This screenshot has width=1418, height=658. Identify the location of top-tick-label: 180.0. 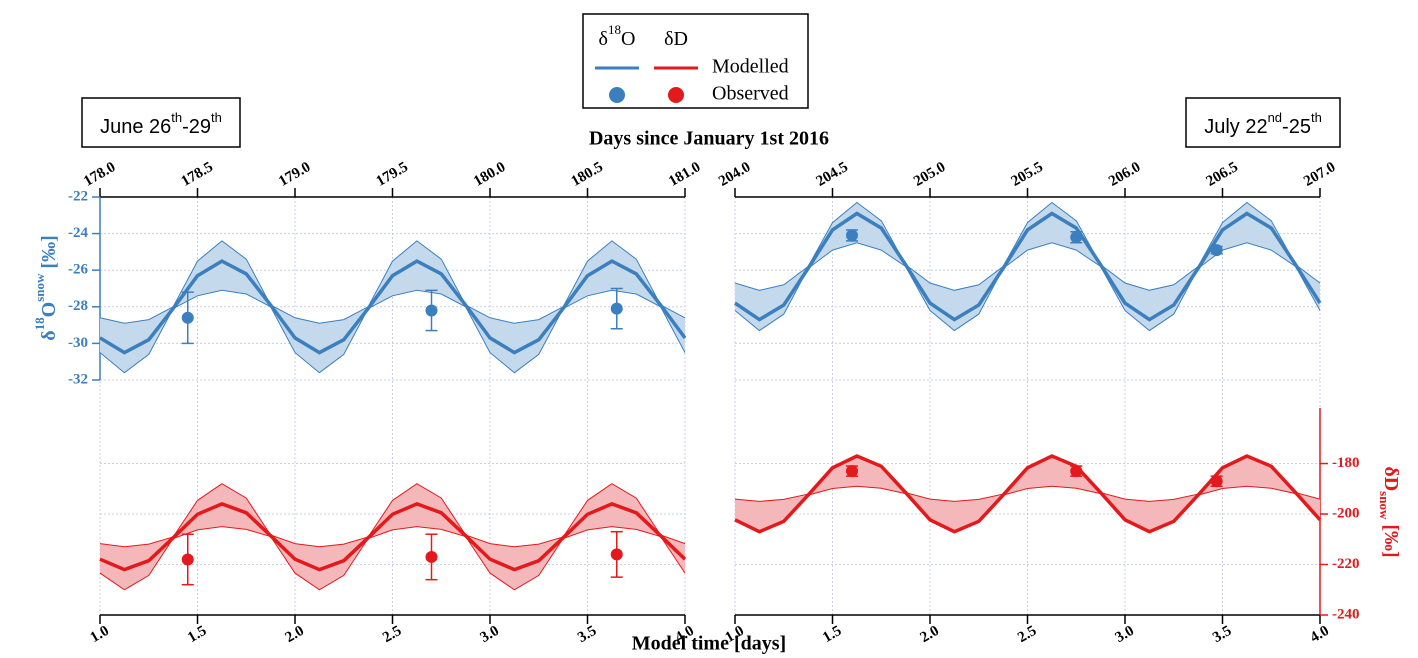
(489, 174).